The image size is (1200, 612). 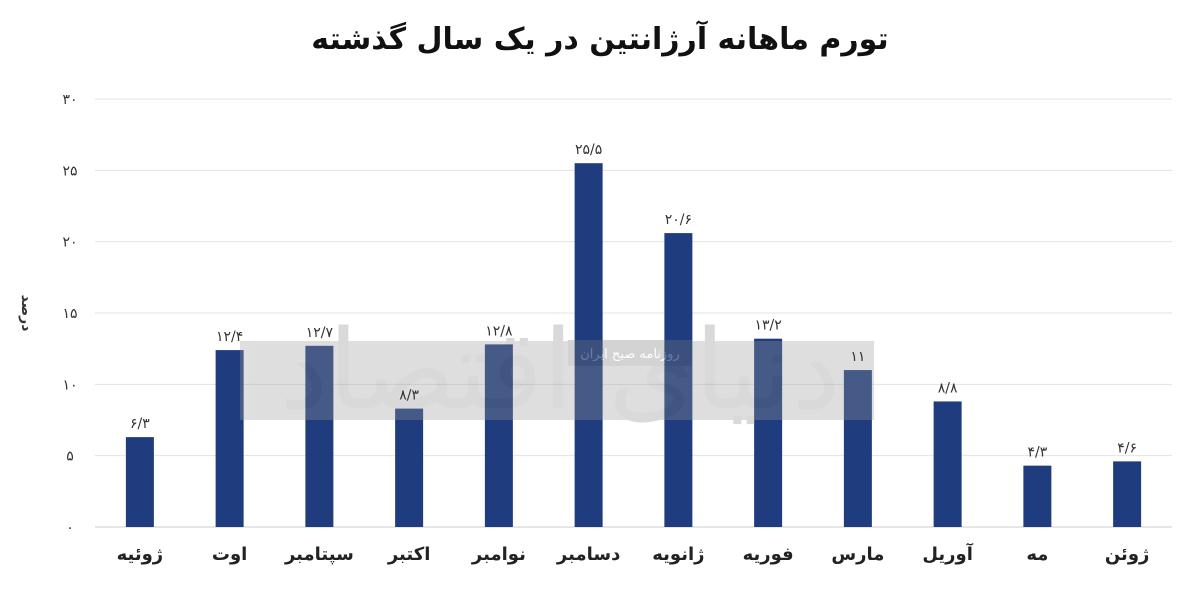 What do you see at coordinates (678, 220) in the screenshot?
I see `data-label: ۲۰/۶` at bounding box center [678, 220].